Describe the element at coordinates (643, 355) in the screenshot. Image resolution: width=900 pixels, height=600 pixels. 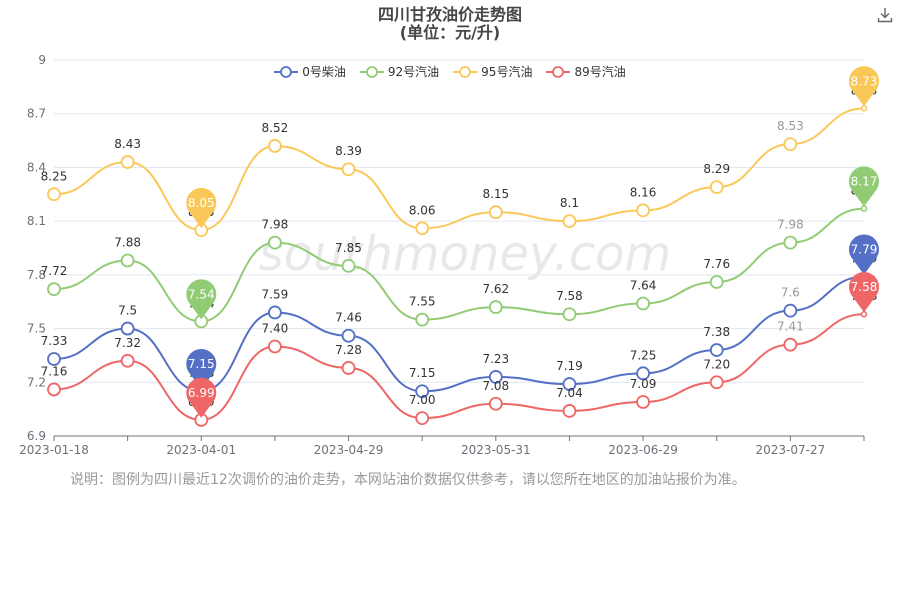
I see `data-label: 7.25` at that location.